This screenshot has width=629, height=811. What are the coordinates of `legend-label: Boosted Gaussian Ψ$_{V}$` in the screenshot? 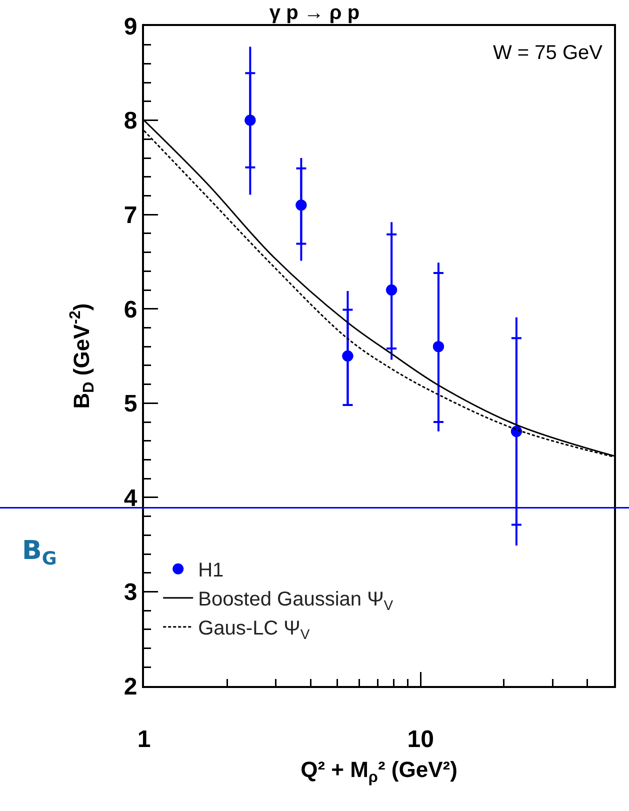 It's located at (296, 600).